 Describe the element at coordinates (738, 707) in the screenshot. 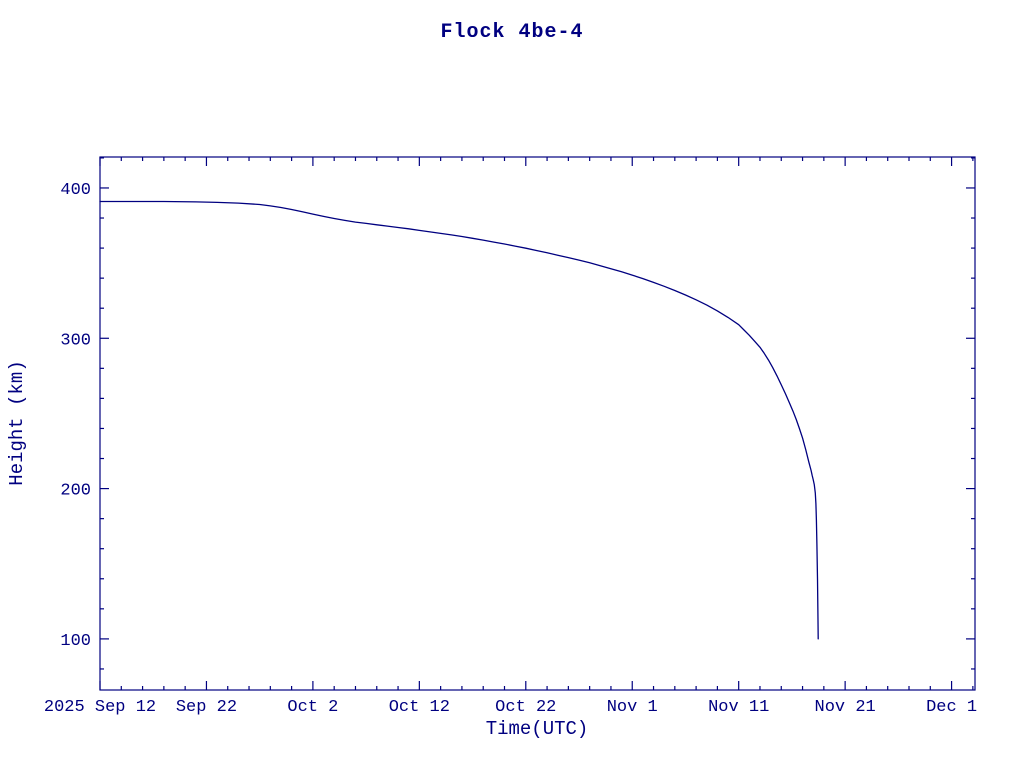

I see `x-tick-label: Nov 11` at that location.